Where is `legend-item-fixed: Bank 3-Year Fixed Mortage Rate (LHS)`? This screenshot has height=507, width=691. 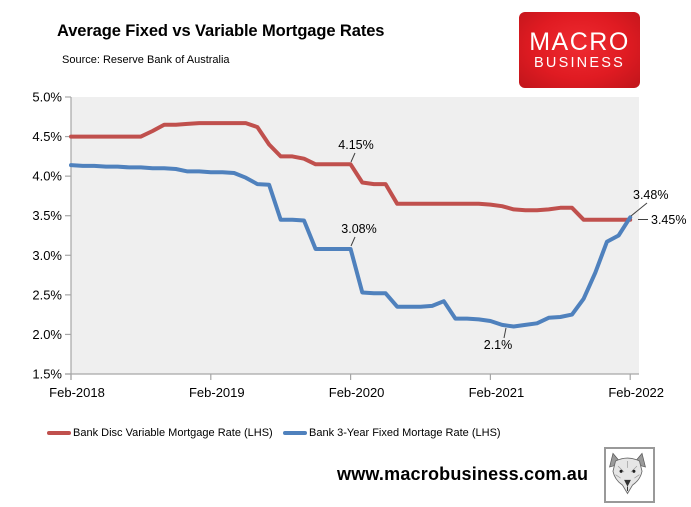 legend-item-fixed: Bank 3-Year Fixed Mortage Rate (LHS) is located at coordinates (392, 433).